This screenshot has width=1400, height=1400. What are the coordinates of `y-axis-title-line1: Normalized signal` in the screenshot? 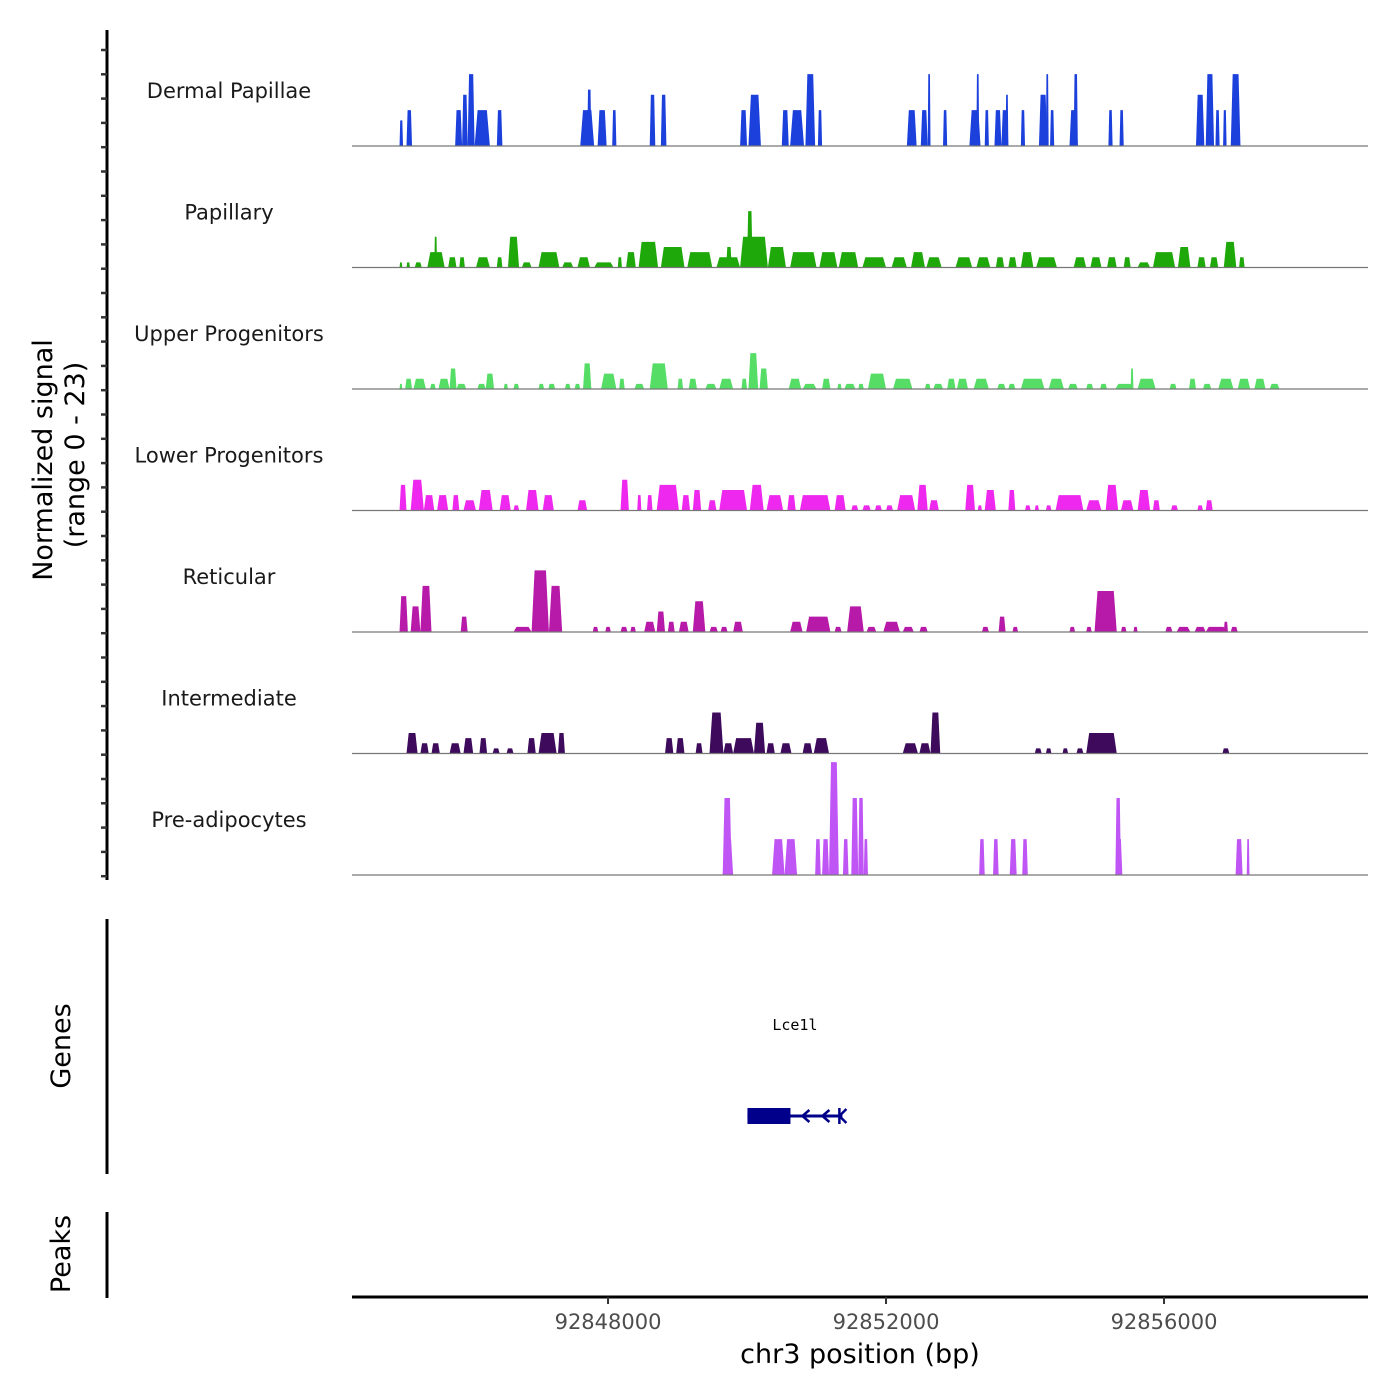 It's located at (43, 460).